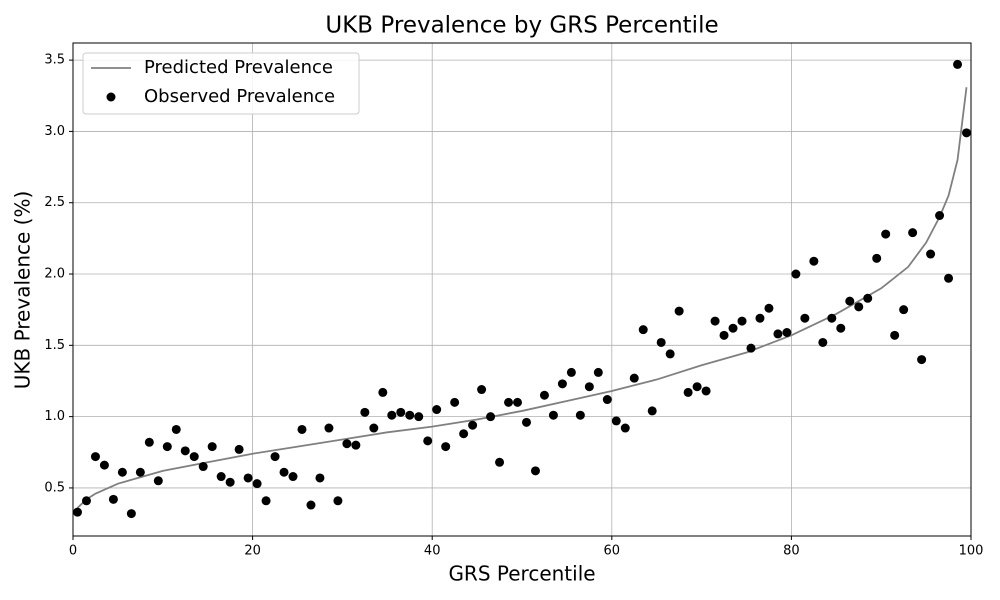 This screenshot has height=600, width=1000. Describe the element at coordinates (54, 274) in the screenshot. I see `y-tick-label: 2.0` at that location.